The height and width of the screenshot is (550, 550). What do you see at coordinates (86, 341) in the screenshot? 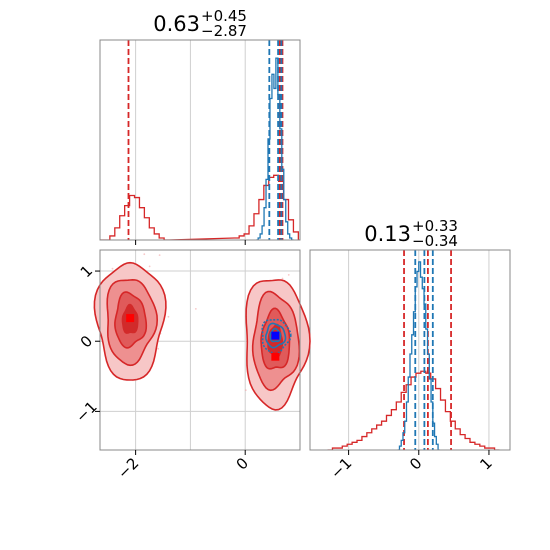
I see `p2-ytick-label: 0` at bounding box center [86, 341].